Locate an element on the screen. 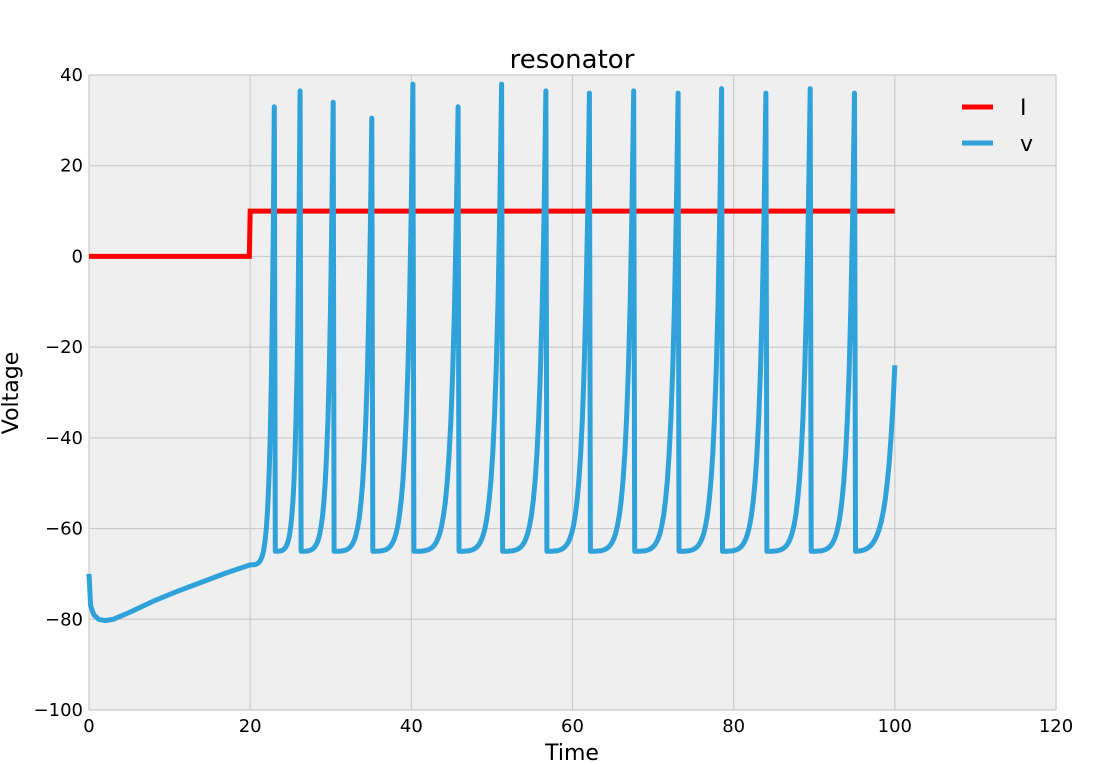  y-tick-label: −20 is located at coordinates (64, 347).